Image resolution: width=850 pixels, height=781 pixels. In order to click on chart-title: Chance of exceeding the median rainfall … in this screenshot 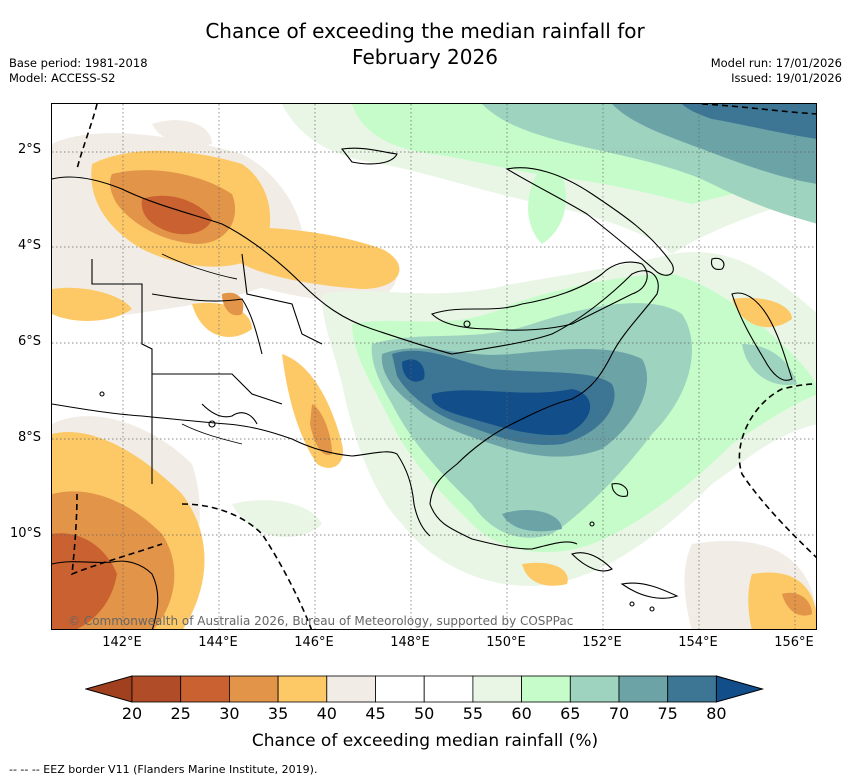, I will do `click(425, 44)`.